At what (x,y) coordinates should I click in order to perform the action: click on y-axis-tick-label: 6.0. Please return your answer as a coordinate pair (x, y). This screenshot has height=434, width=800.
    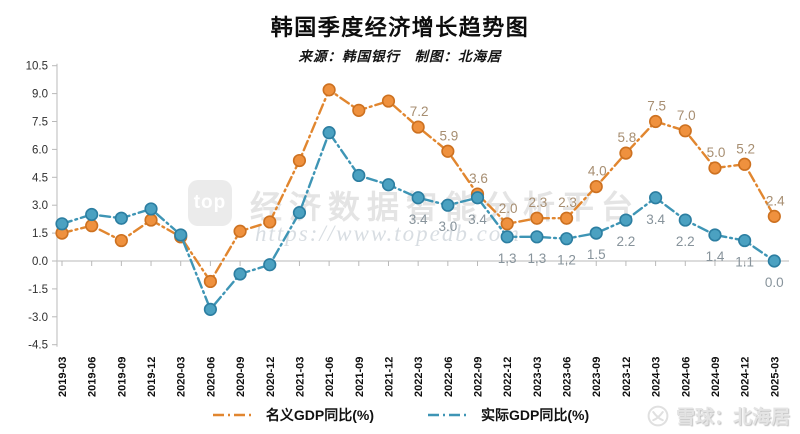
    Looking at the image, I should click on (40, 150).